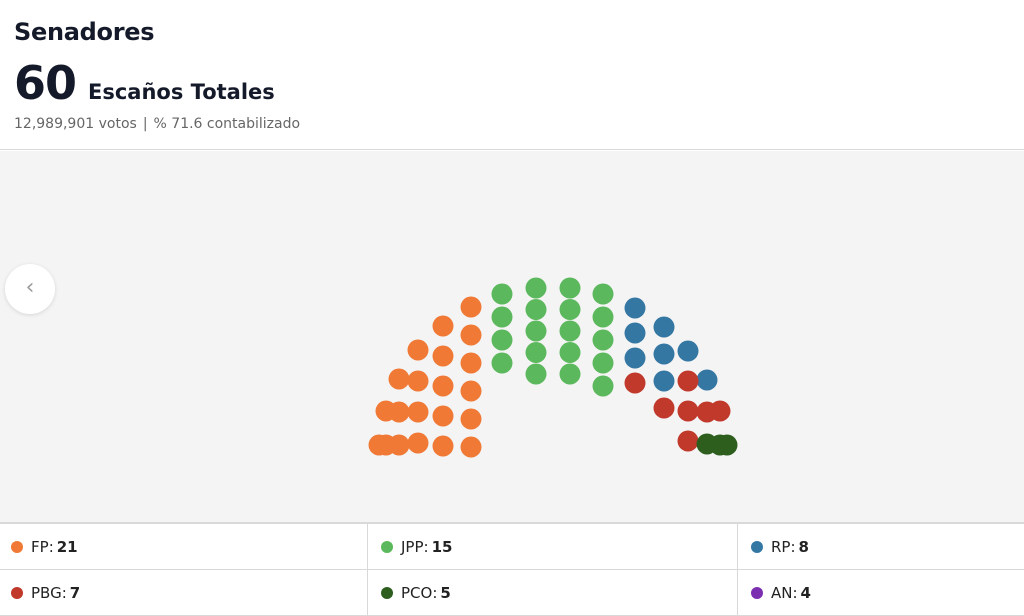 Image resolution: width=1024 pixels, height=616 pixels. What do you see at coordinates (782, 592) in the screenshot?
I see `party-name: AN` at bounding box center [782, 592].